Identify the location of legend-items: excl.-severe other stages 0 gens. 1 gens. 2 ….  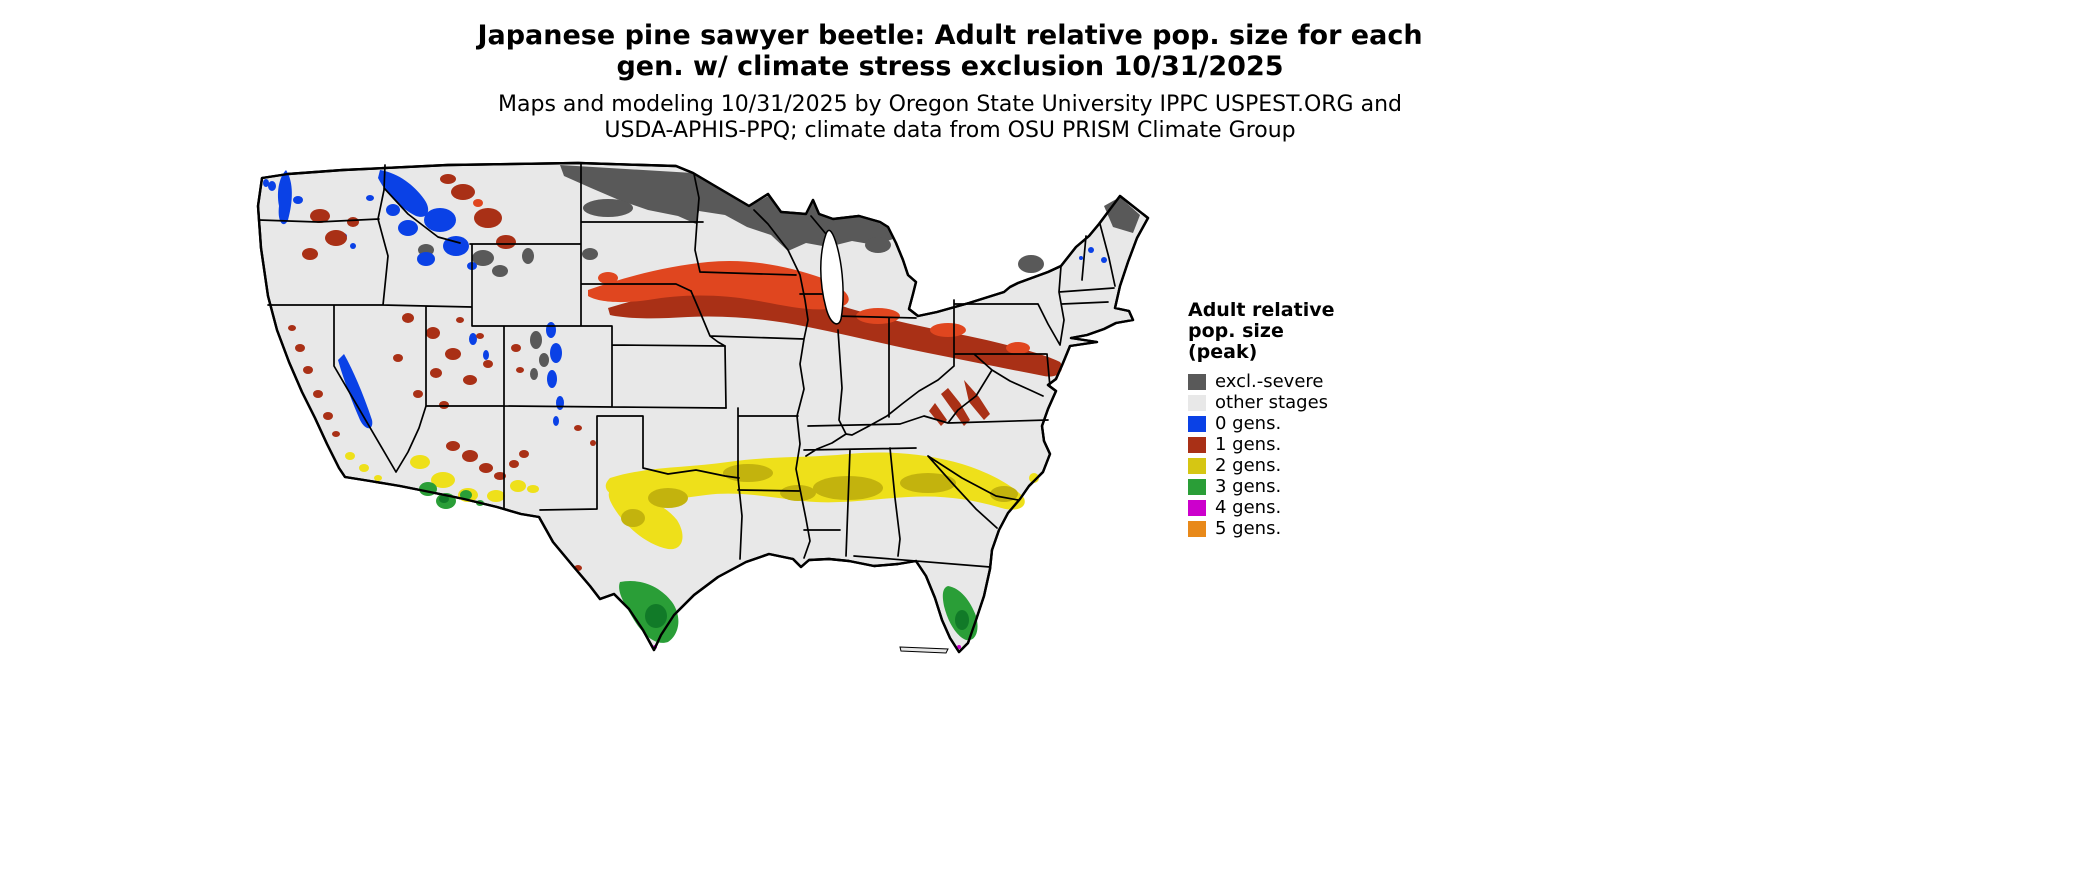
(1298, 455).